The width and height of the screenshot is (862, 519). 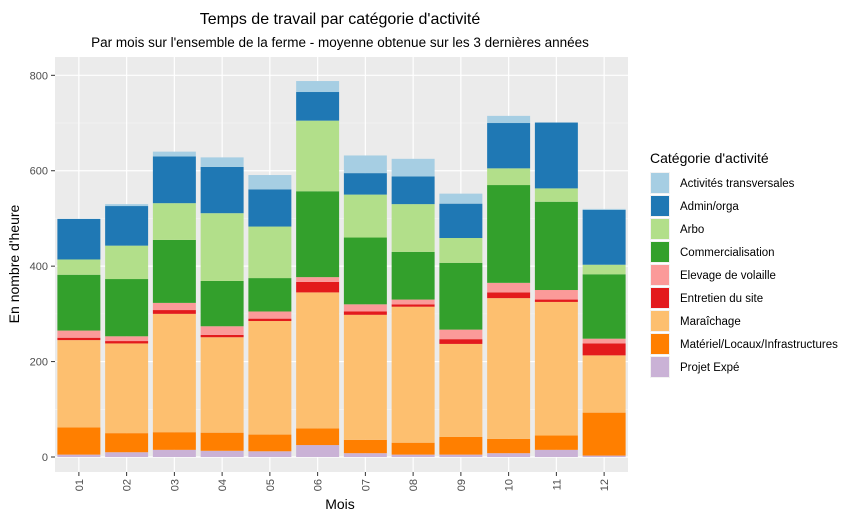 What do you see at coordinates (39, 267) in the screenshot?
I see `y-tick-label: 400` at bounding box center [39, 267].